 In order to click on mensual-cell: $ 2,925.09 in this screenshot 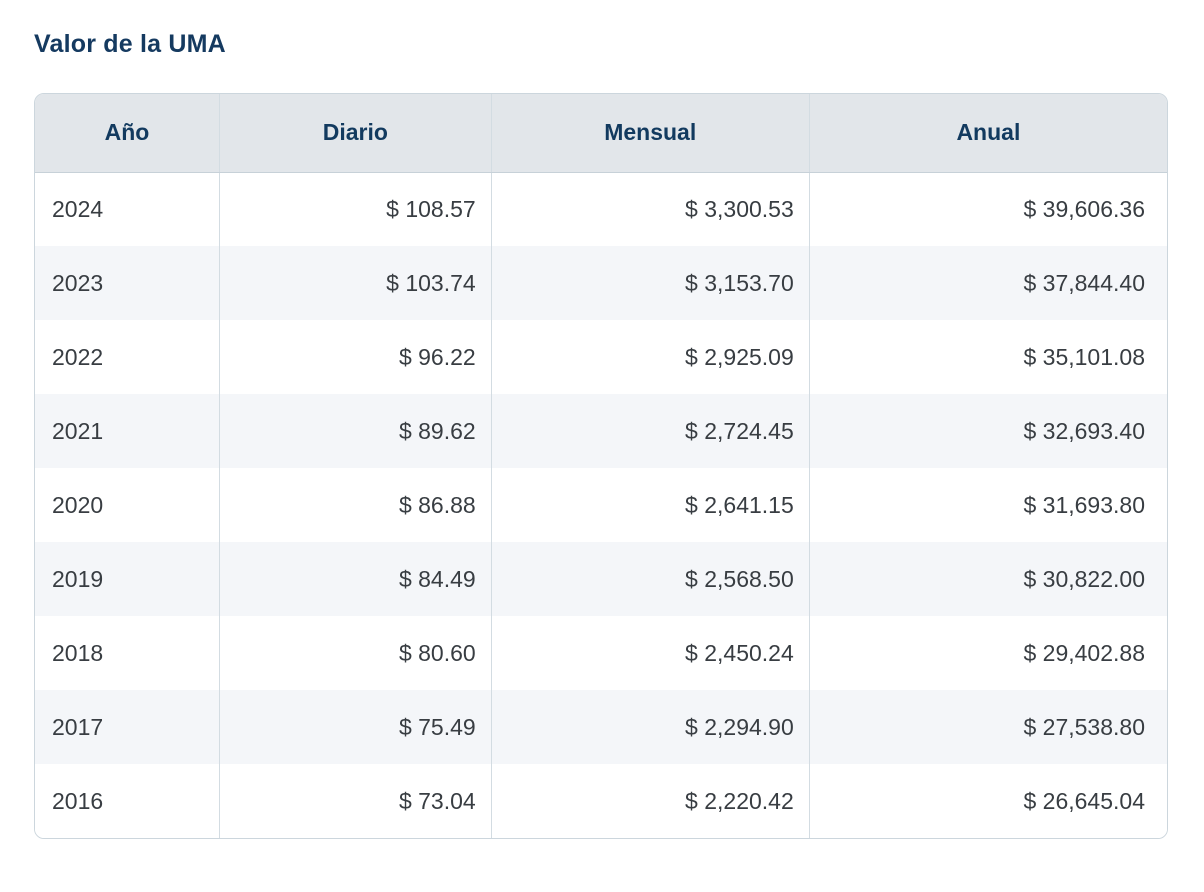, I will do `click(650, 357)`.